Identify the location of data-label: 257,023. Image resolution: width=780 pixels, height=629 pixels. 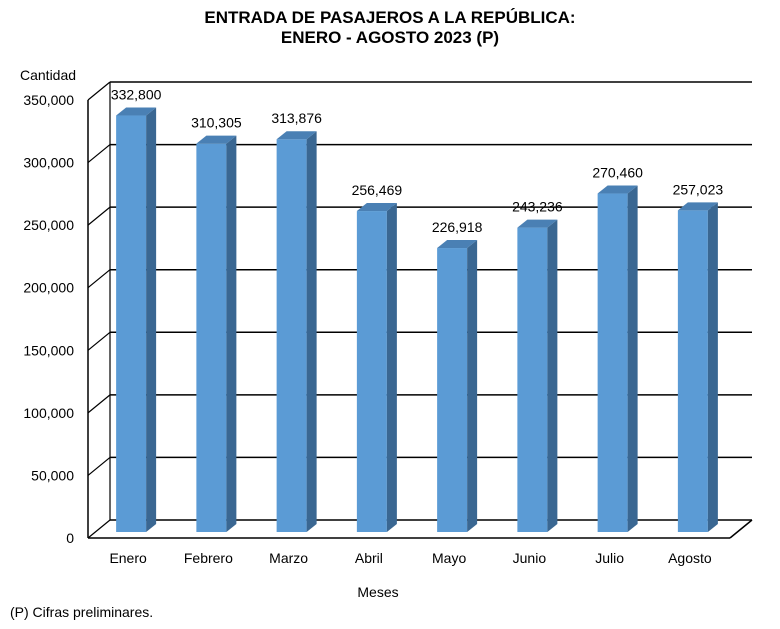
(698, 189).